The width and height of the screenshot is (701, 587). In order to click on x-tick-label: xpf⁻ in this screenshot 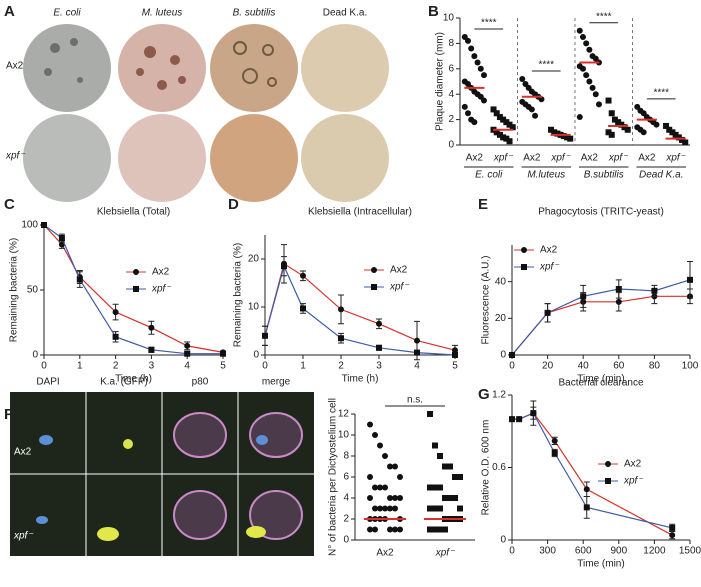, I will do `click(560, 158)`.